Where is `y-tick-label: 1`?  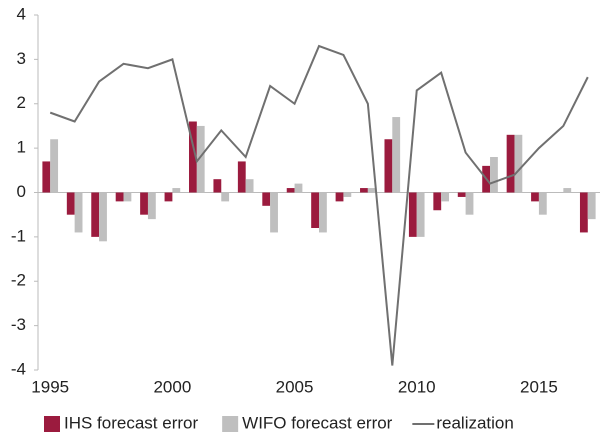 y-tick-label: 1 is located at coordinates (21, 147).